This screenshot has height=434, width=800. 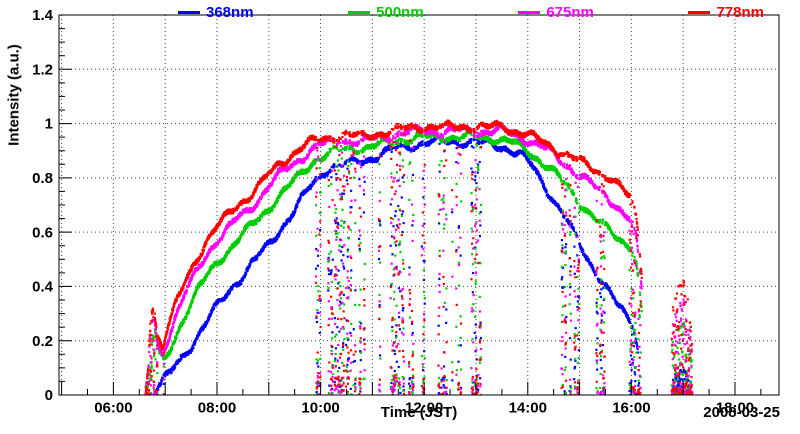 What do you see at coordinates (419, 412) in the screenshot?
I see `x-axis-title: Time (JST)` at bounding box center [419, 412].